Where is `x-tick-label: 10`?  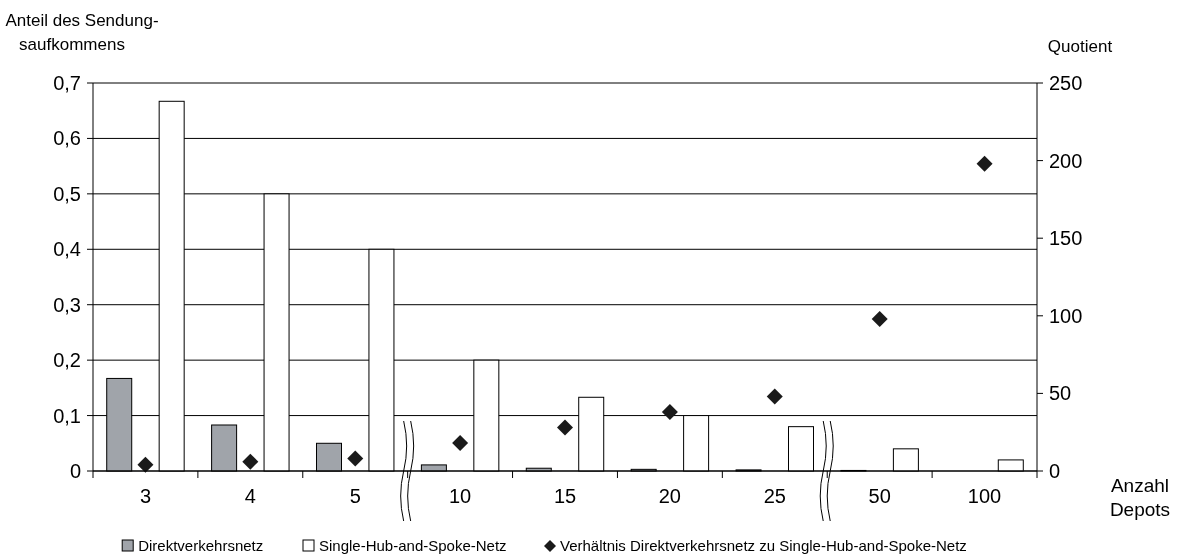
x-tick-label: 10 is located at coordinates (460, 496).